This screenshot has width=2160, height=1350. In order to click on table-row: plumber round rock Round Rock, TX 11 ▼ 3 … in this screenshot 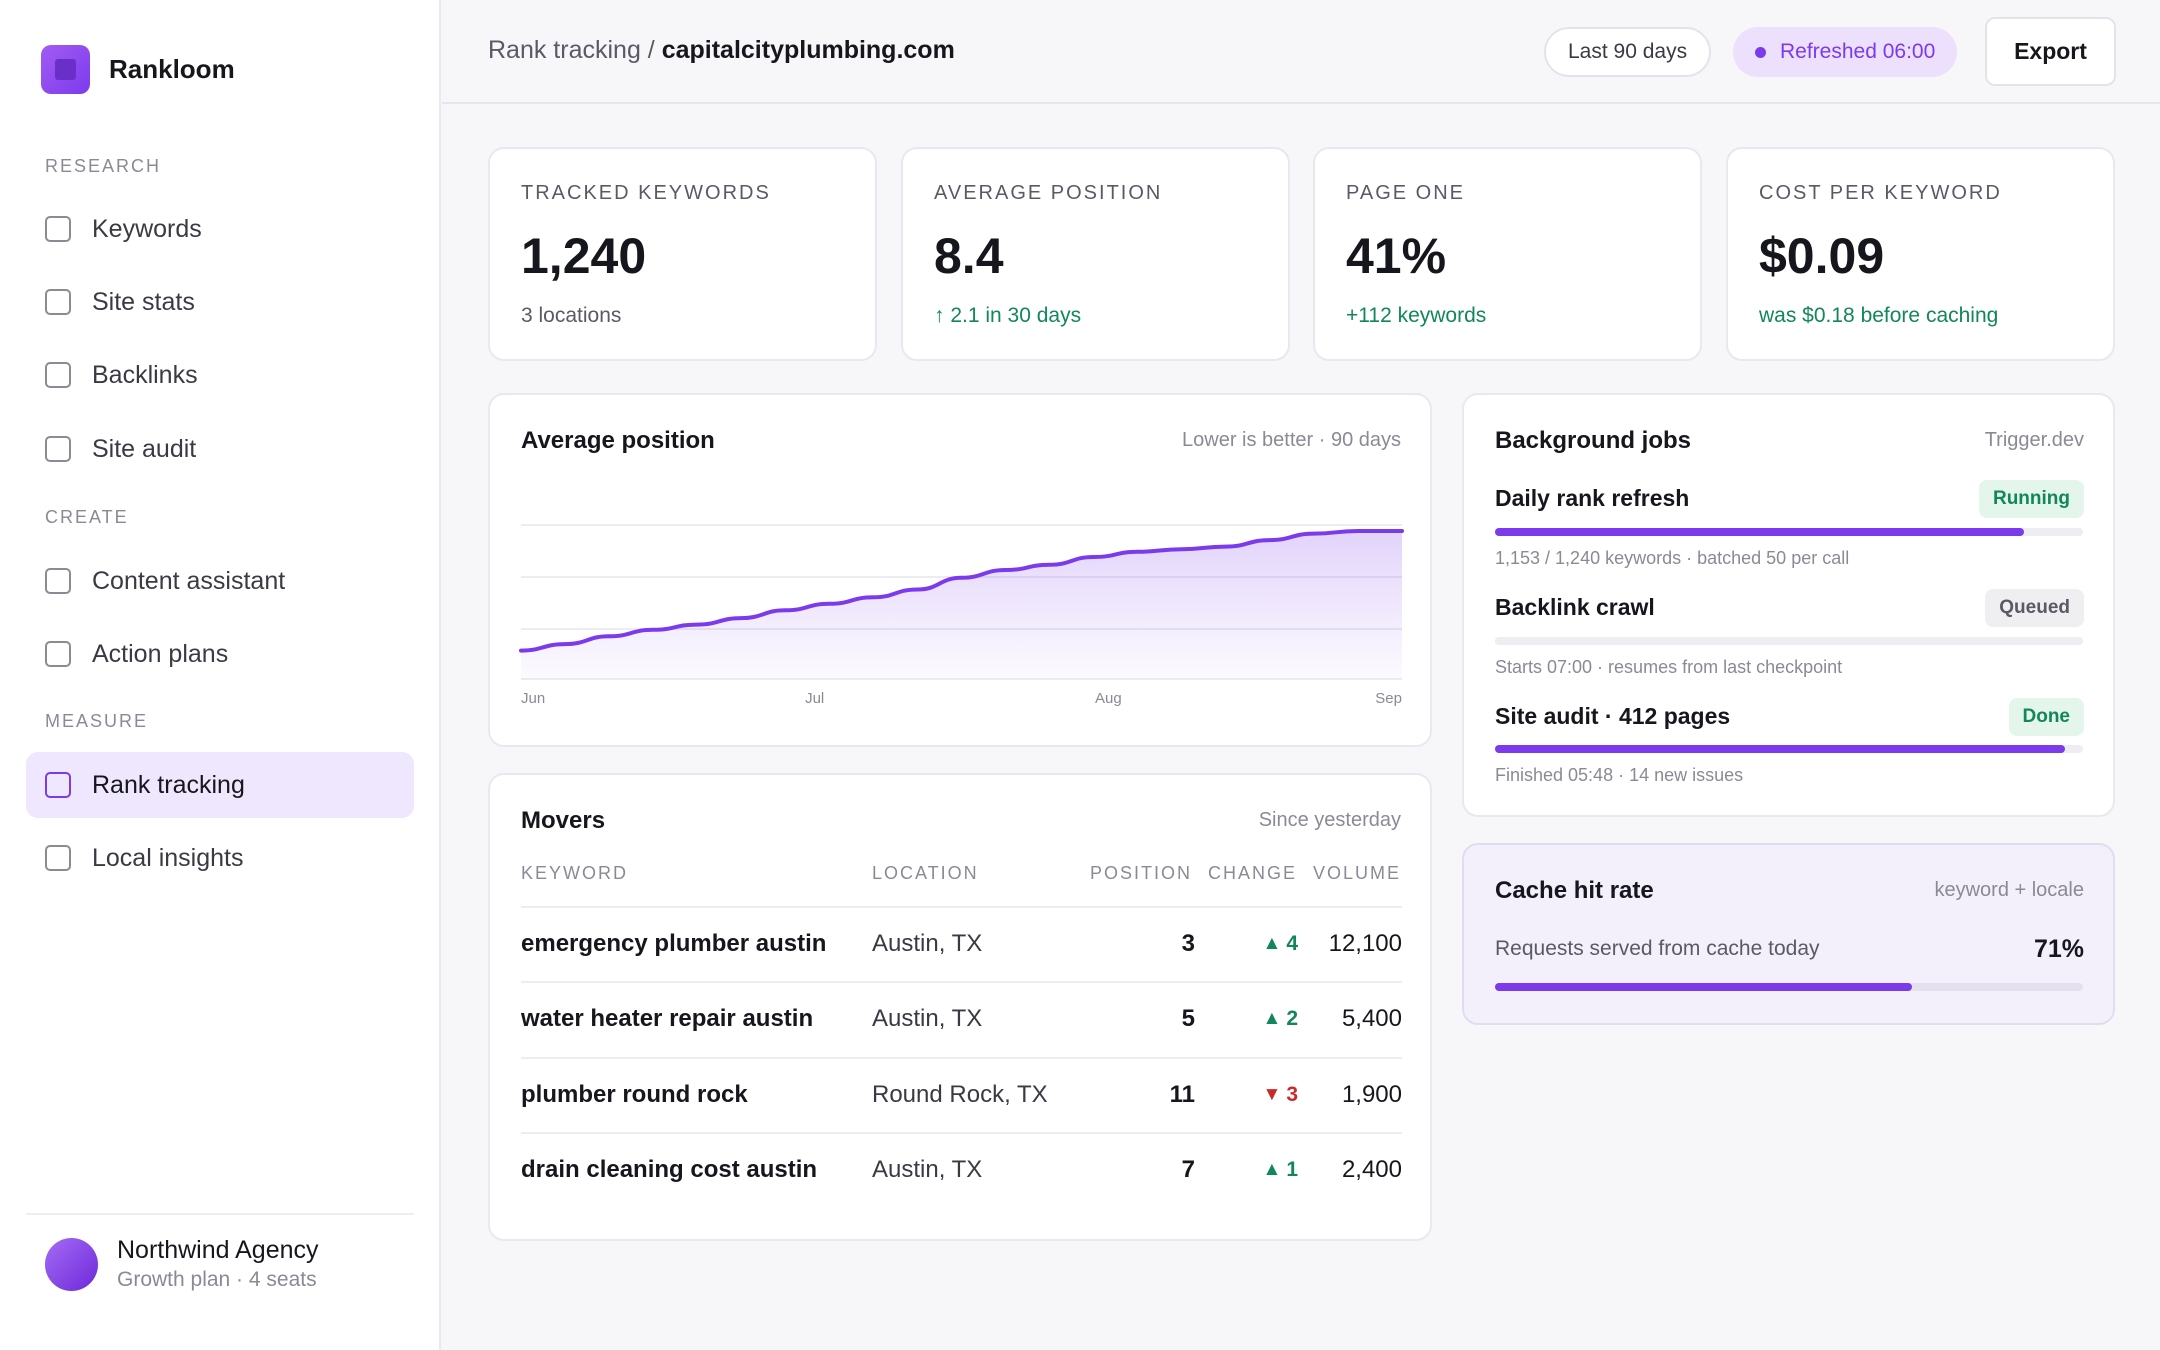, I will do `click(961, 1094)`.